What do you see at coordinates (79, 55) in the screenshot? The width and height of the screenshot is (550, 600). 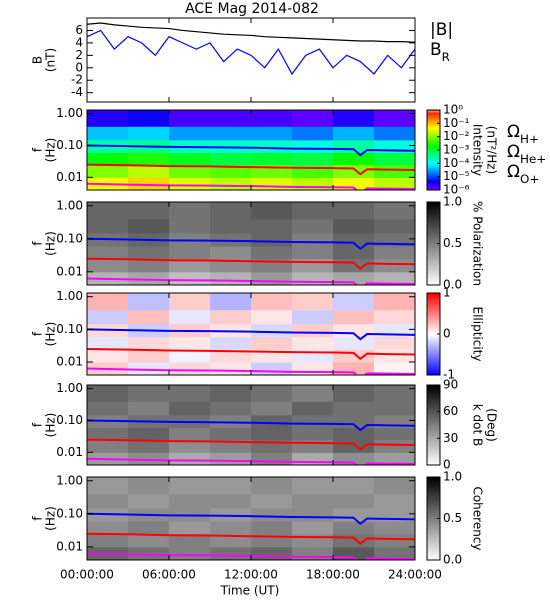 I see `y-tick-label: 2` at bounding box center [79, 55].